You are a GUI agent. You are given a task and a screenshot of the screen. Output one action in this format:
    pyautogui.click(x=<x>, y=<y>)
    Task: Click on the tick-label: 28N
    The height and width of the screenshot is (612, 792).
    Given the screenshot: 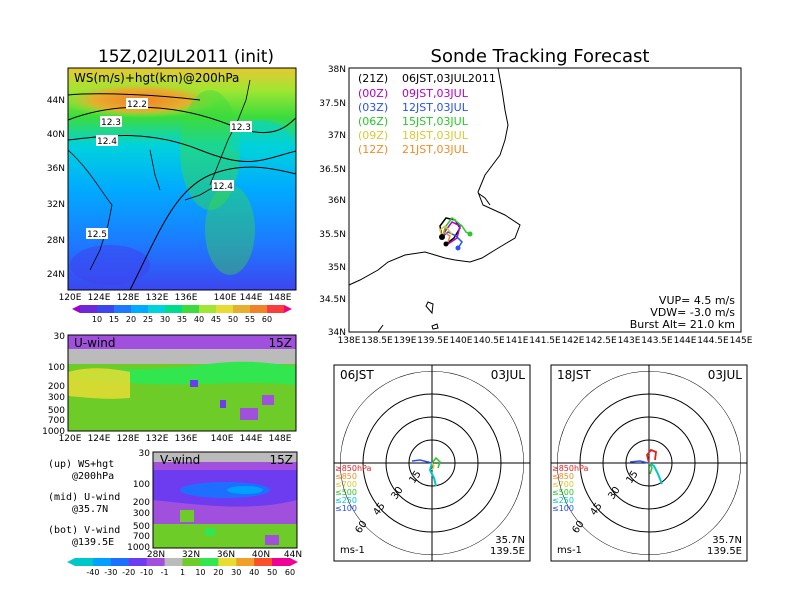 What is the action you would take?
    pyautogui.click(x=156, y=555)
    